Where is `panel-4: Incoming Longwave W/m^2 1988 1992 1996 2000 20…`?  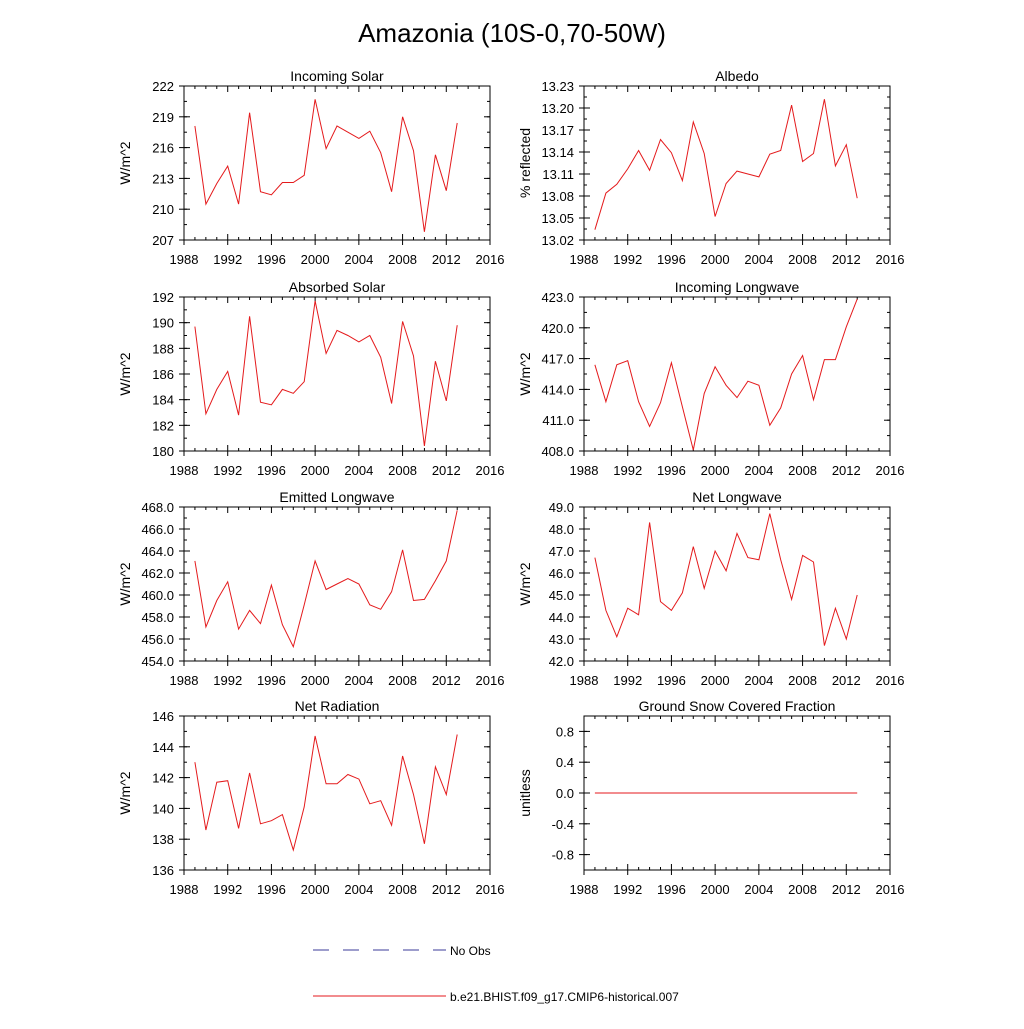
panel-4: Incoming Longwave W/m^2 1988 1992 1996 2000 20… is located at coordinates (710, 378).